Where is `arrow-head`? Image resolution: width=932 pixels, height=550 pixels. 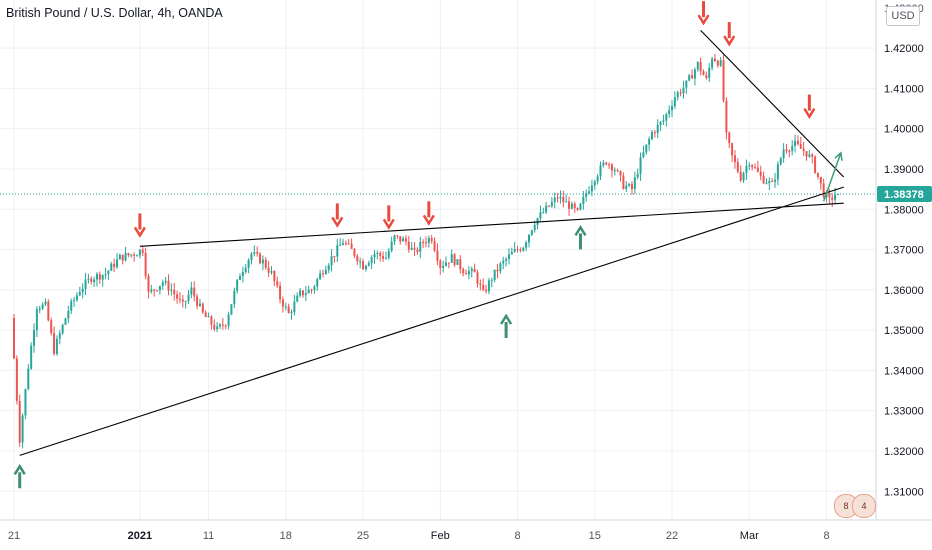 arrow-head is located at coordinates (580, 231).